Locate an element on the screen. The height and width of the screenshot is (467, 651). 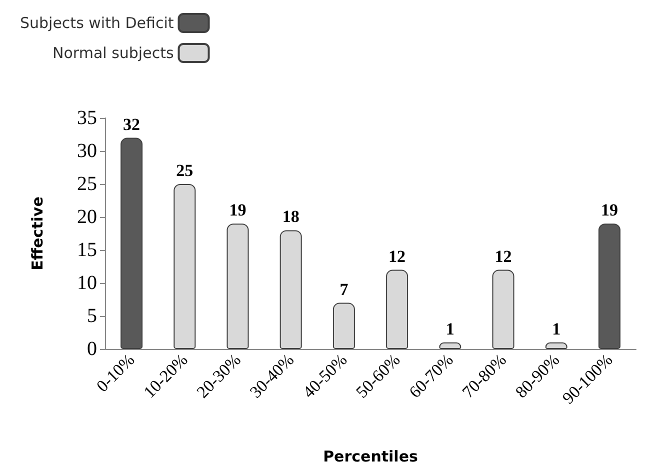
legend-label: Subjects with Deficit is located at coordinates (97, 23).